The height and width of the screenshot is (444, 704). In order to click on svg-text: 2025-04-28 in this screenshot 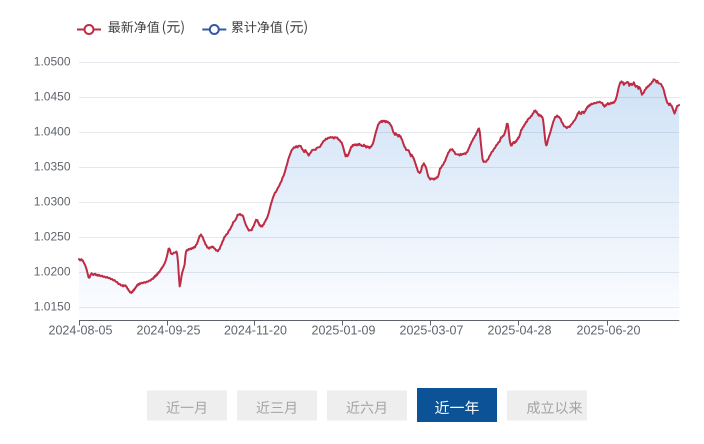, I will do `click(520, 331)`.